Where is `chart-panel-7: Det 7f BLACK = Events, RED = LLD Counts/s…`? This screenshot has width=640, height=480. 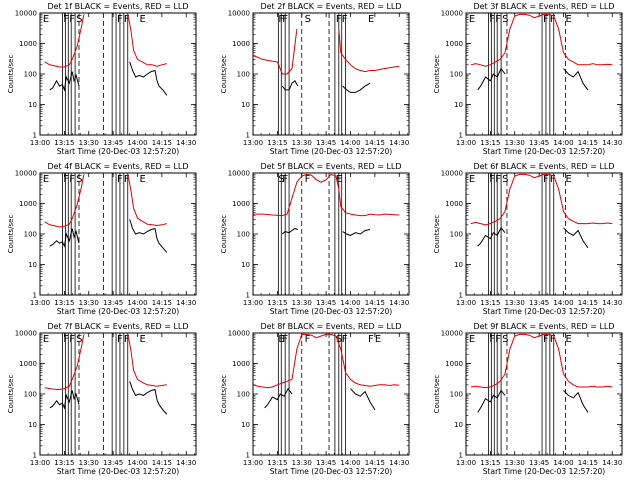 chart-panel-7: Det 7f BLACK = Events, RED = LLD Counts/s… is located at coordinates (102, 399).